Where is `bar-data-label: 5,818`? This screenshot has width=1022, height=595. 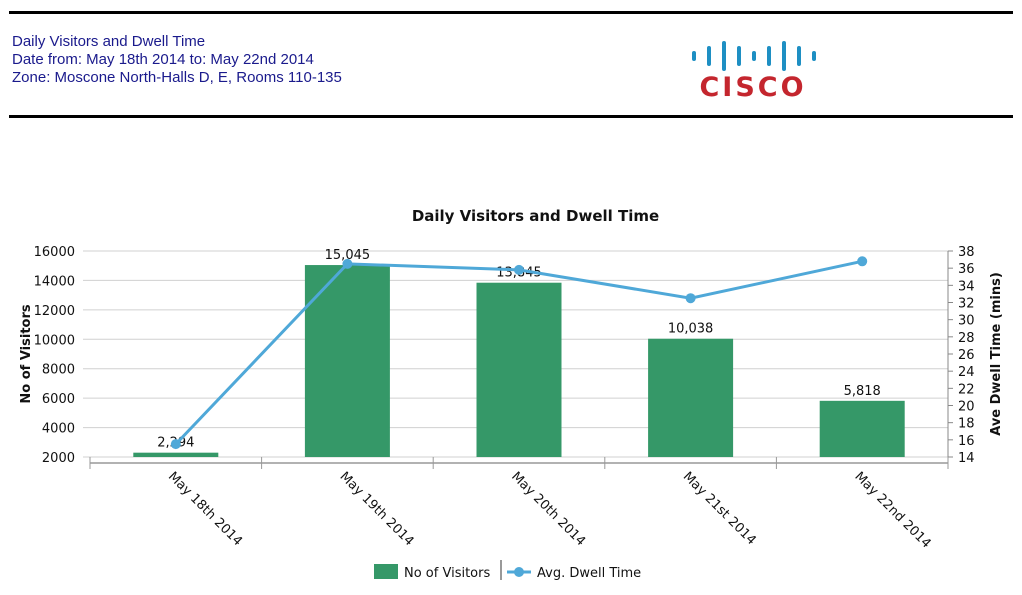
bar-data-label: 5,818 is located at coordinates (862, 391).